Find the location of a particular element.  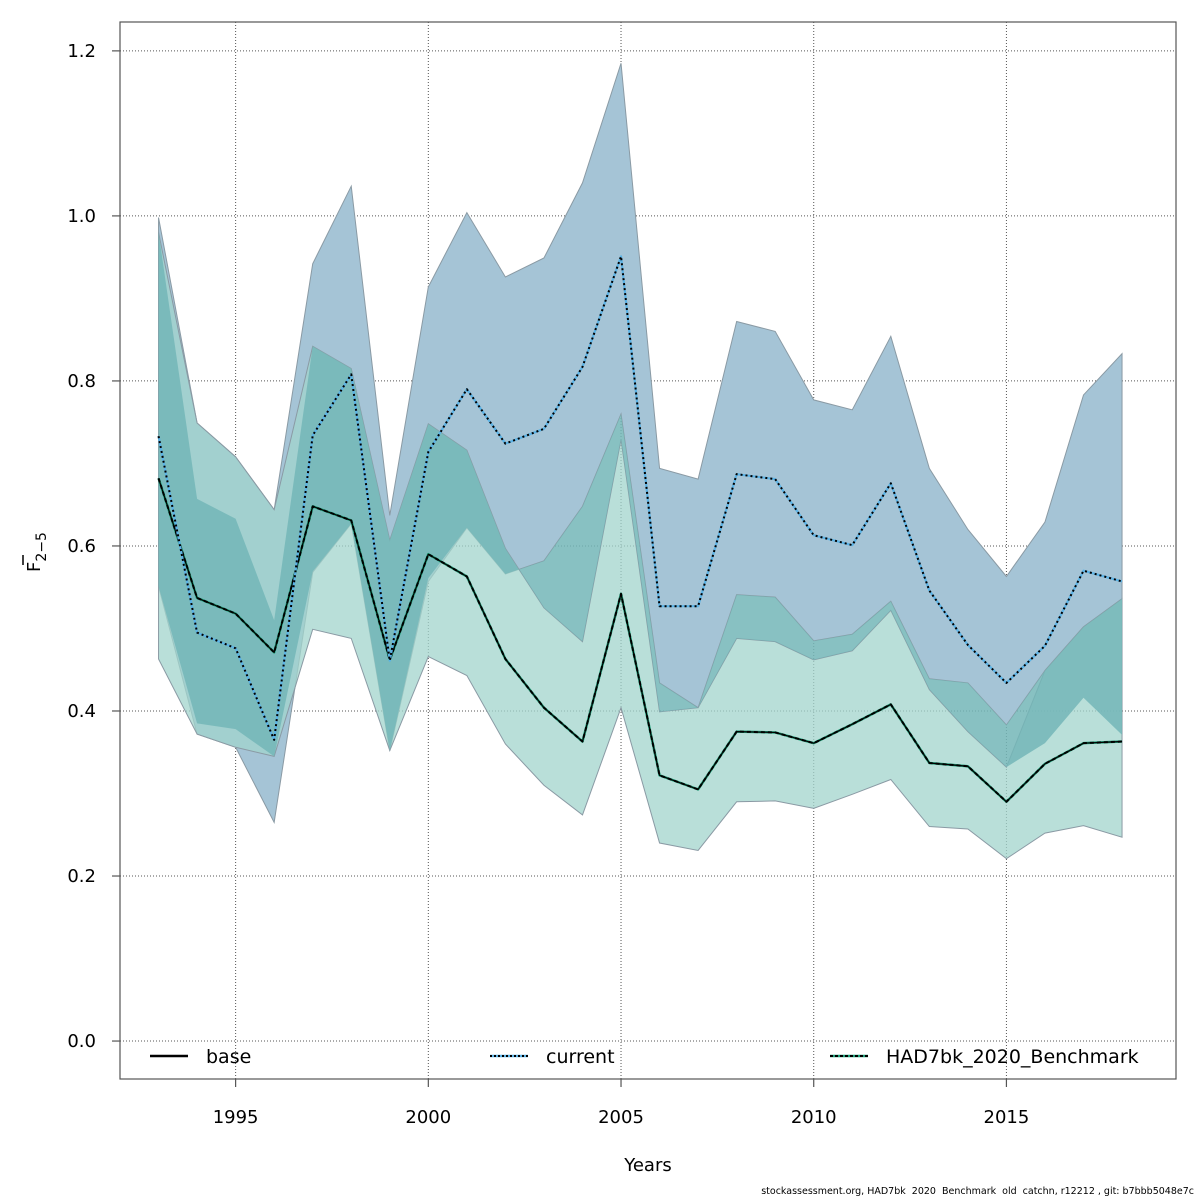

svg-text: F2−5 is located at coordinates (37, 552).